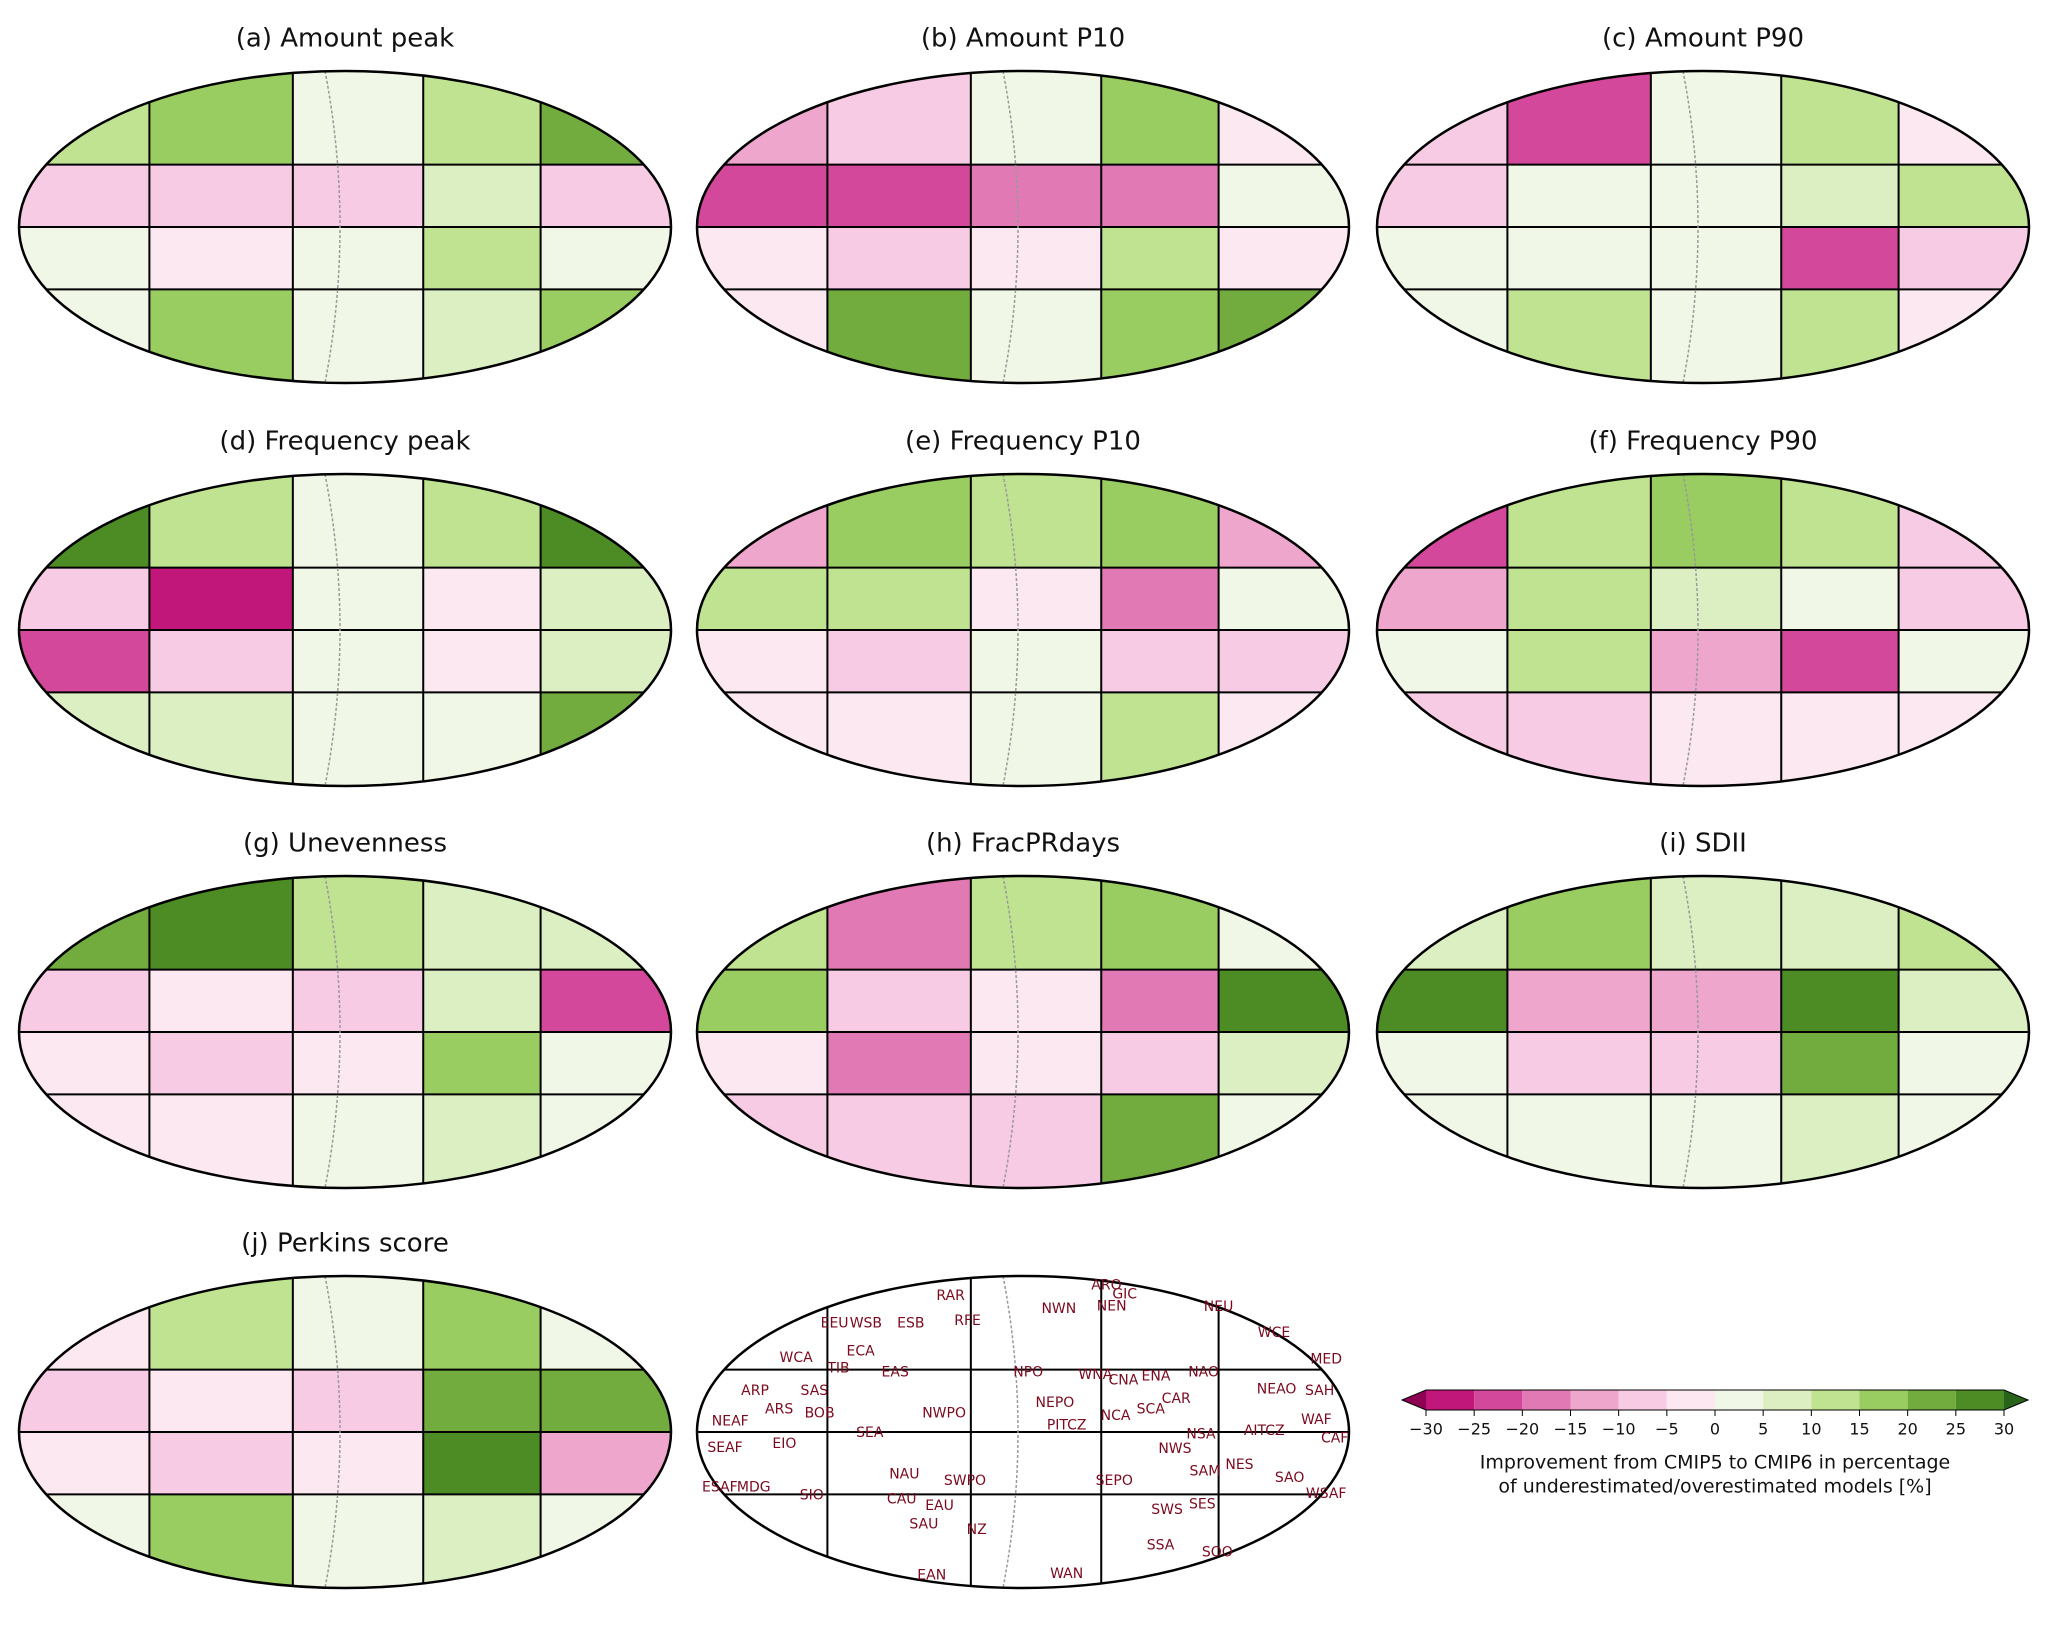  Describe the element at coordinates (1023, 39) in the screenshot. I see `panel-title: (b) Amount P10` at that location.